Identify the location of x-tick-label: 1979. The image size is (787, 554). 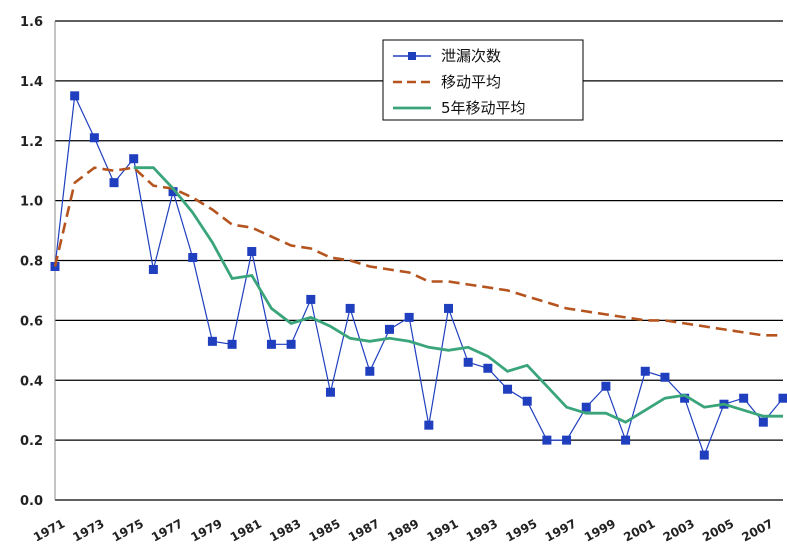
(206, 530).